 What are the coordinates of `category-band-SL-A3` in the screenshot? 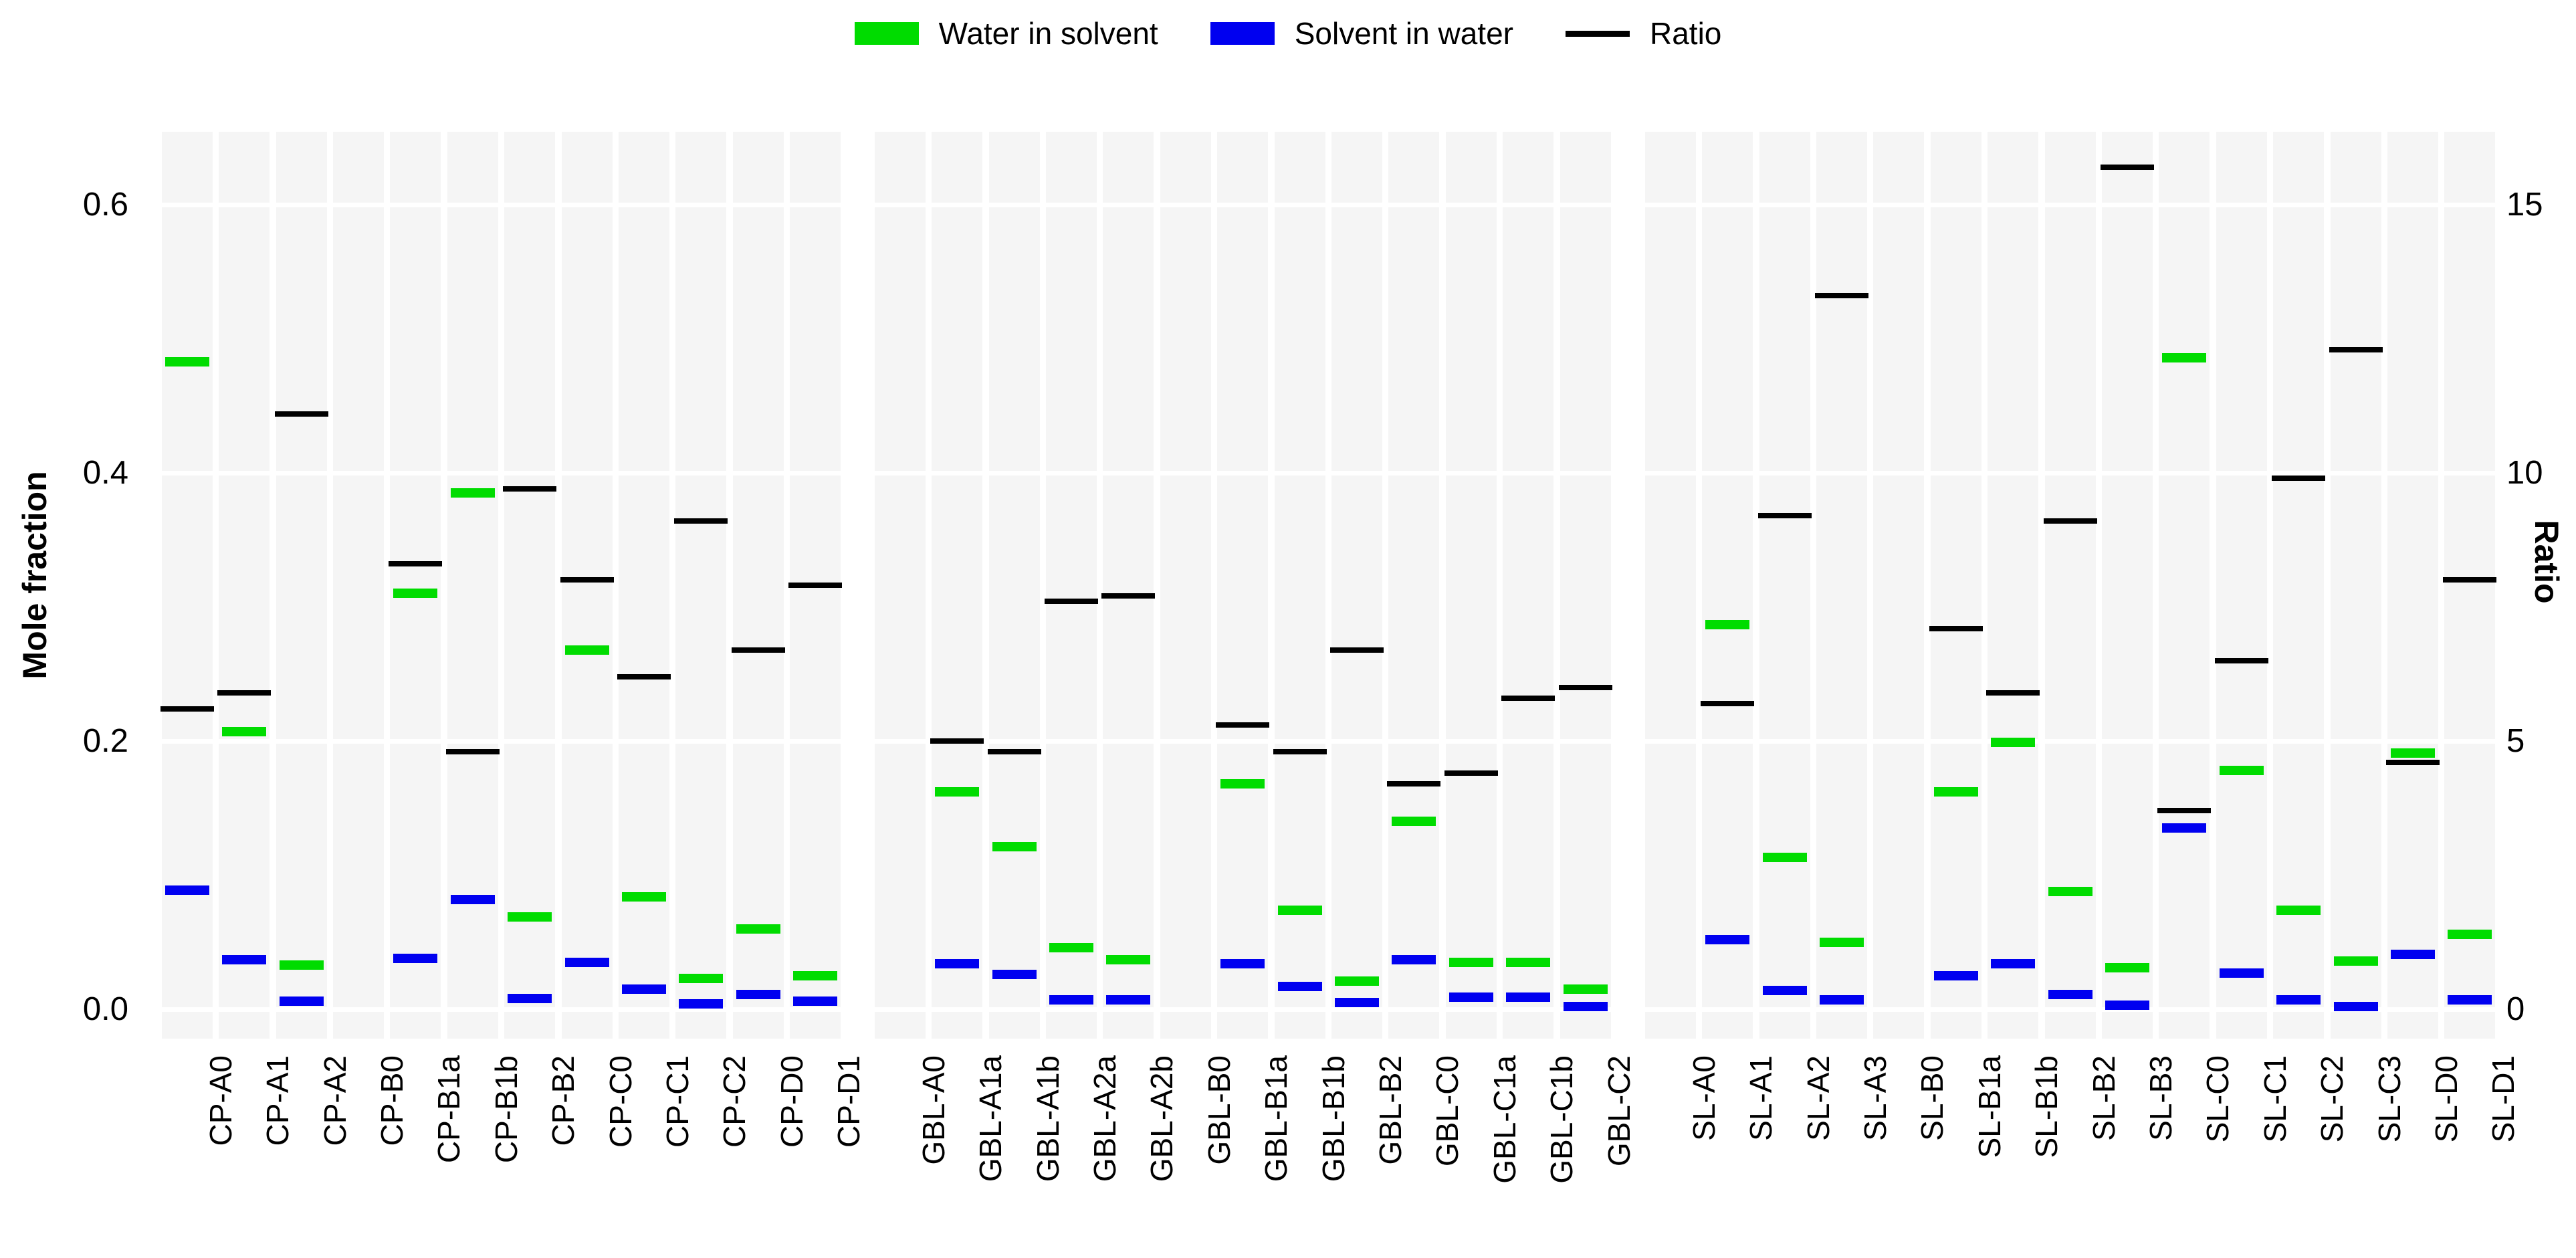 It's located at (1841, 586).